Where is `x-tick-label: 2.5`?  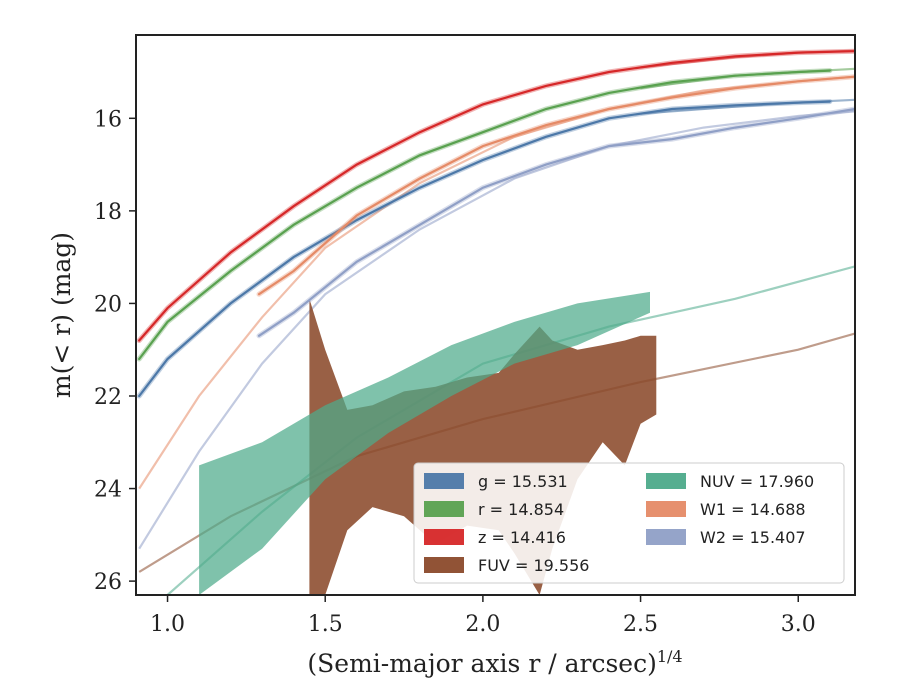 x-tick-label: 2.5 is located at coordinates (640, 624).